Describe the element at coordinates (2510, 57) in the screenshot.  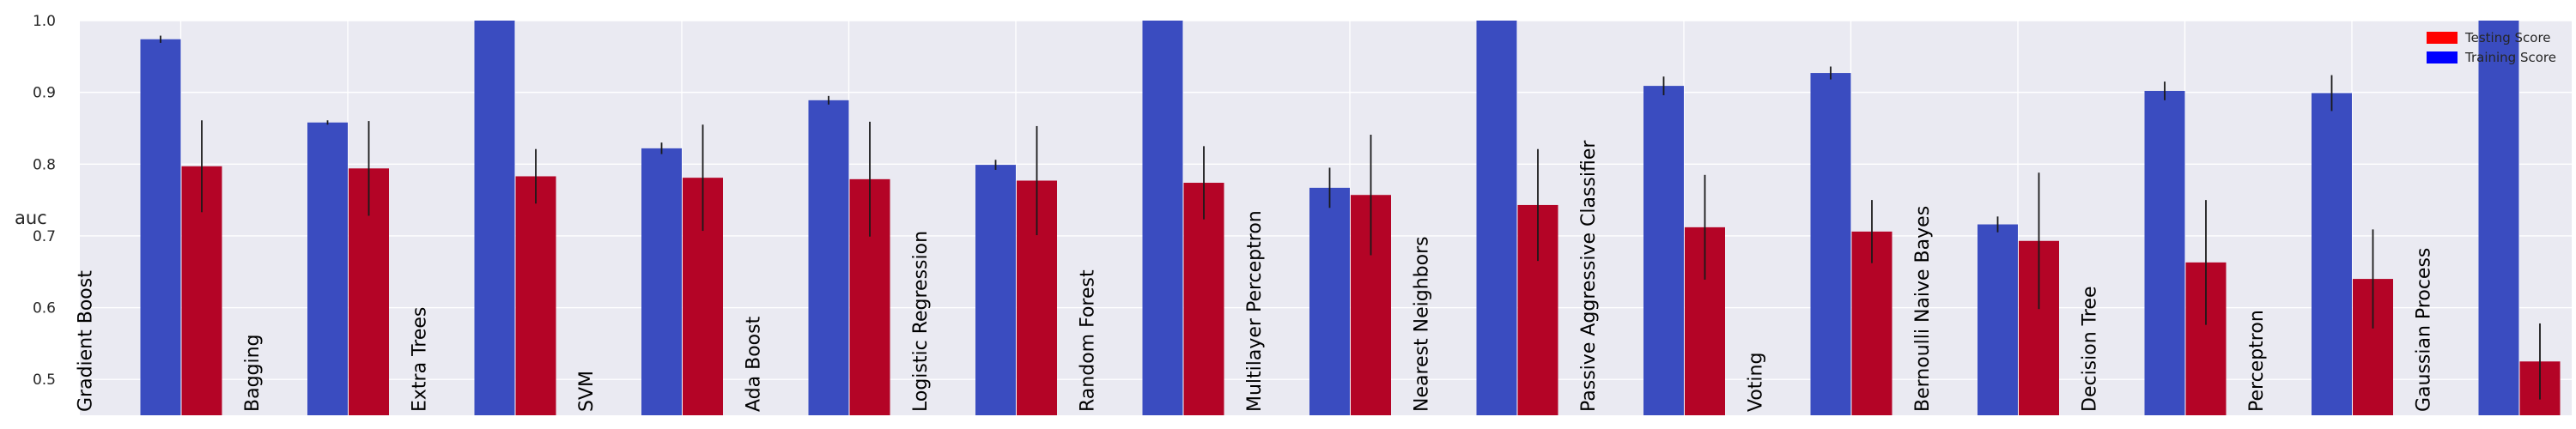
I see `legend-label-training: Training Score` at that location.